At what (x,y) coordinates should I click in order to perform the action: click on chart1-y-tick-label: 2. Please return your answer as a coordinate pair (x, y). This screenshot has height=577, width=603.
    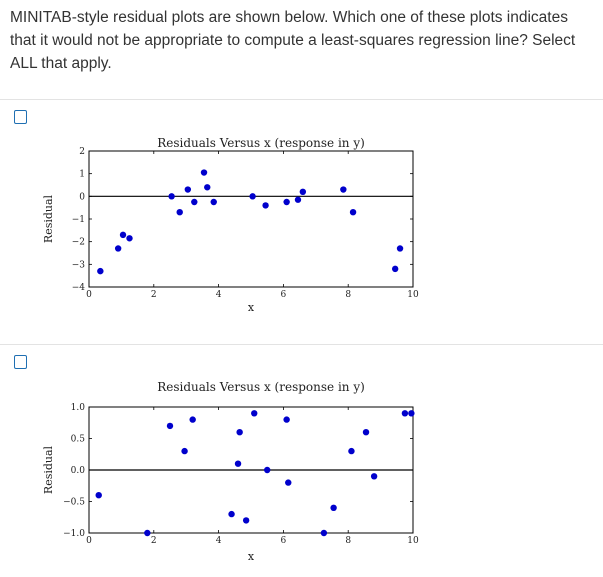
    Looking at the image, I should click on (82, 152).